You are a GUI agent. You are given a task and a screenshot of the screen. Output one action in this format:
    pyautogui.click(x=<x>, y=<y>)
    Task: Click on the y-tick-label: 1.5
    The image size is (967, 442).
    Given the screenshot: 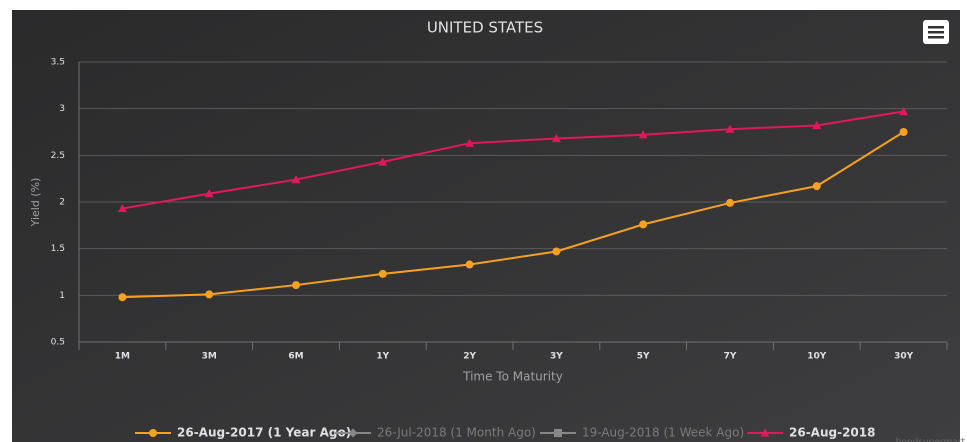 What is the action you would take?
    pyautogui.click(x=58, y=249)
    